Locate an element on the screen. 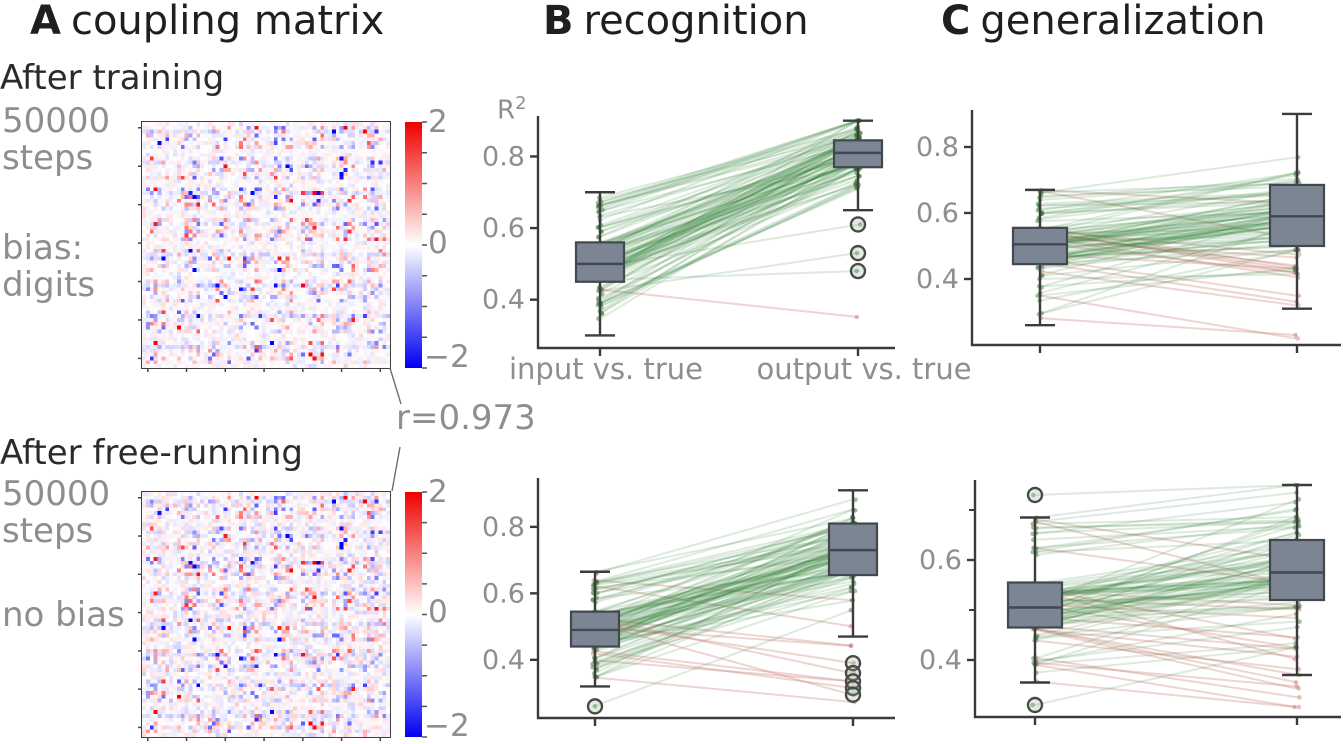  box-right is located at coordinates (1297, 580).